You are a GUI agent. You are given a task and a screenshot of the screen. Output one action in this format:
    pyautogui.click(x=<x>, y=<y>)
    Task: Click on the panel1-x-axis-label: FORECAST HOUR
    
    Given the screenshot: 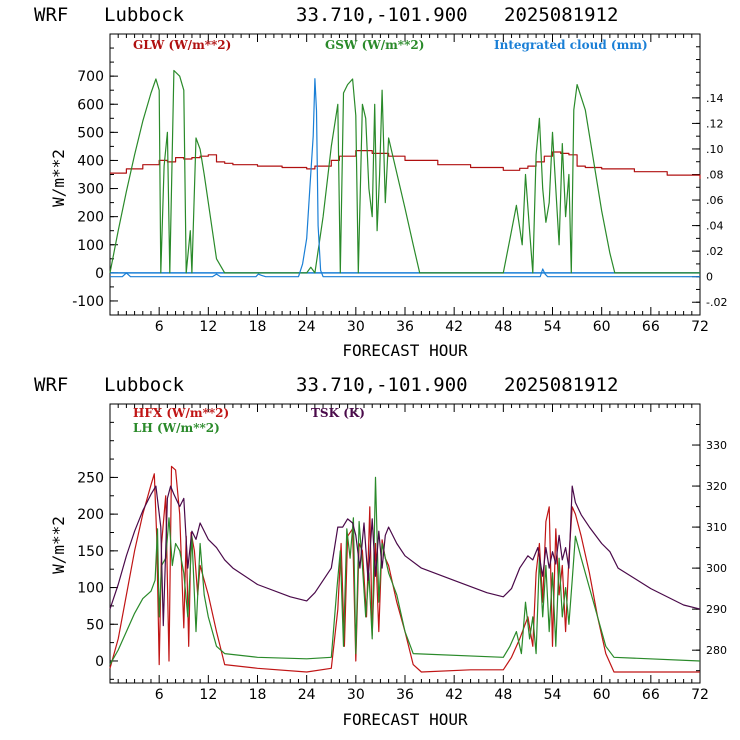 What is the action you would take?
    pyautogui.click(x=405, y=350)
    